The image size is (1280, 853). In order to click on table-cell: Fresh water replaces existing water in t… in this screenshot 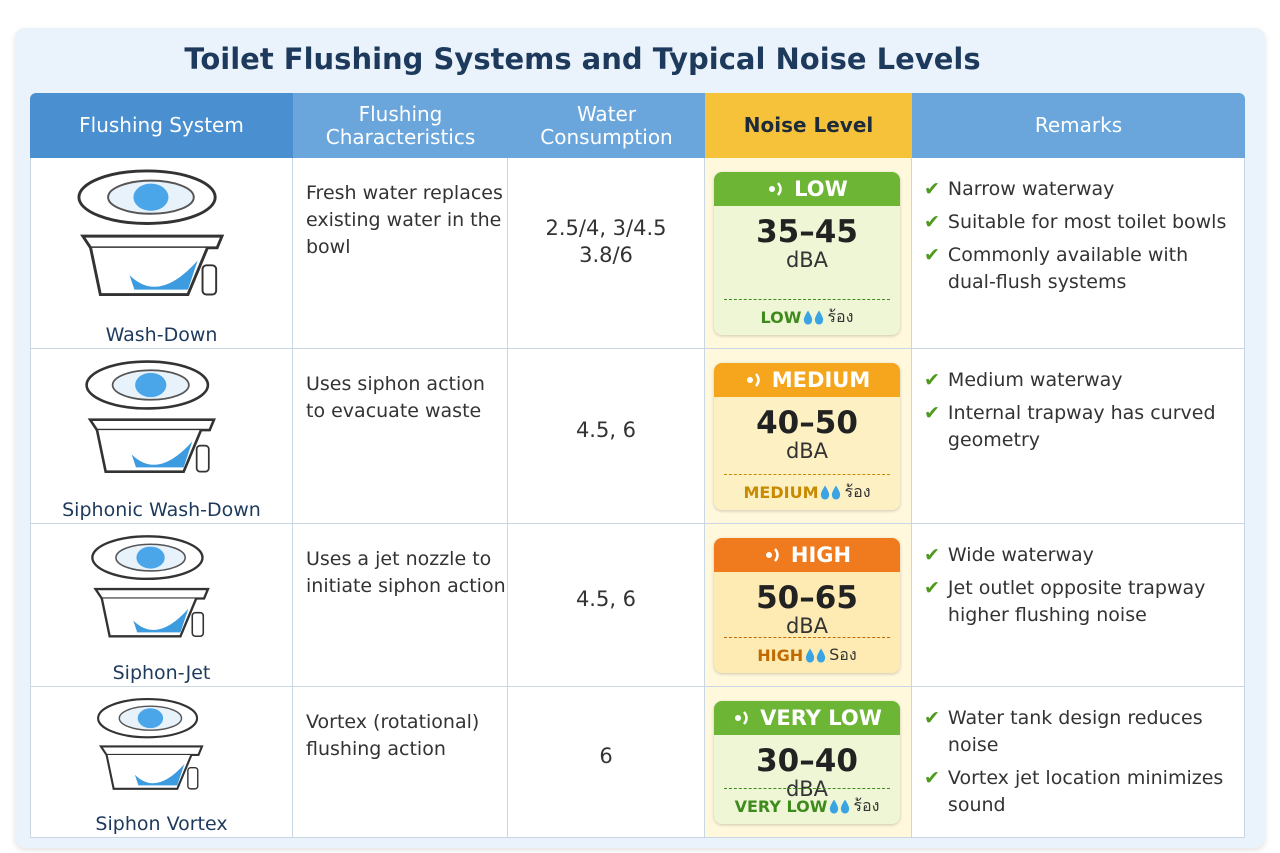, I will do `click(400, 253)`.